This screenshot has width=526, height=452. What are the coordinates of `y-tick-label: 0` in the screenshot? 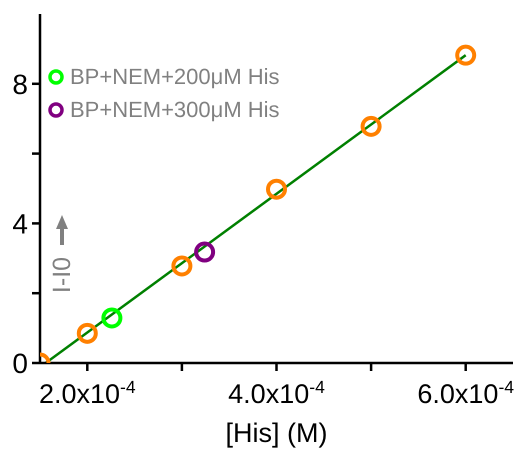 It's located at (20, 363).